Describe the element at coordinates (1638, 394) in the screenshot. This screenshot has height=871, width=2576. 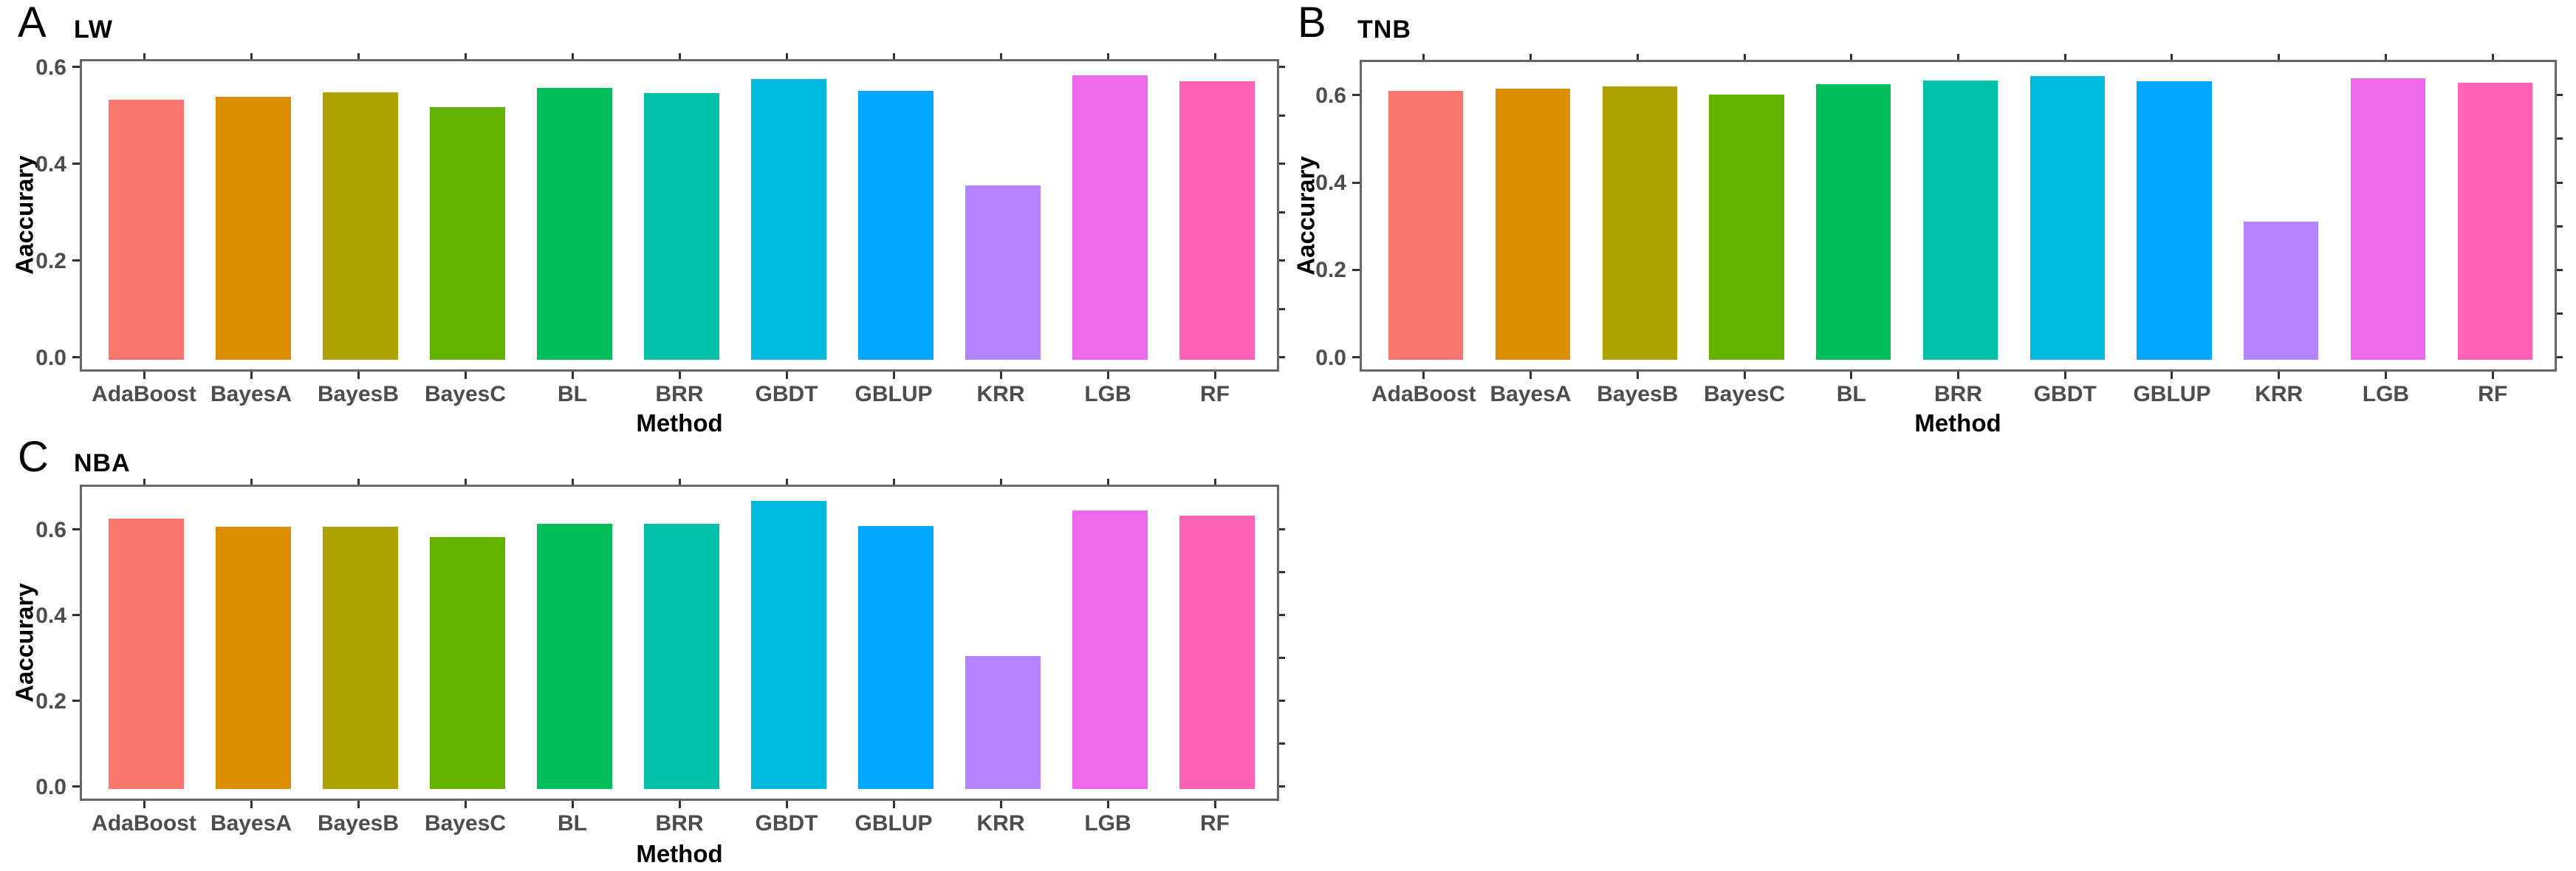
I see `x-tick-label-bayesb: BayesB` at that location.